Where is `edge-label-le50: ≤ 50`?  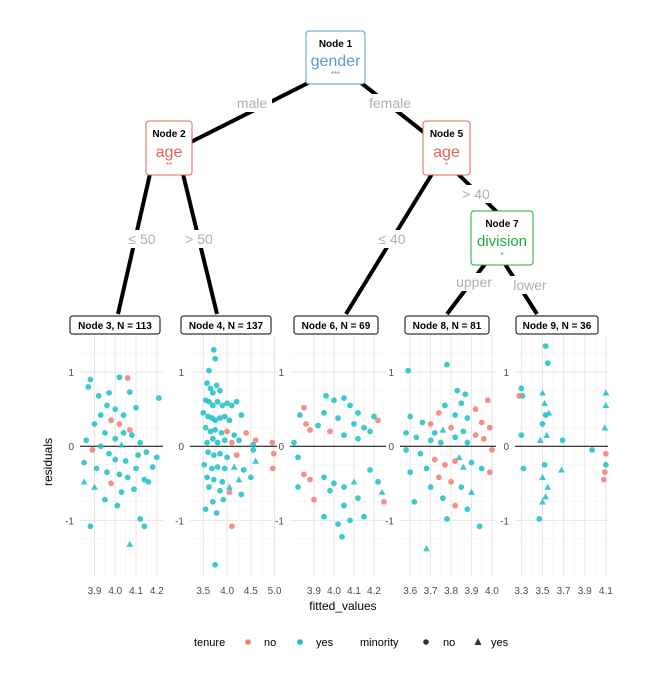 edge-label-le50: ≤ 50 is located at coordinates (141, 239).